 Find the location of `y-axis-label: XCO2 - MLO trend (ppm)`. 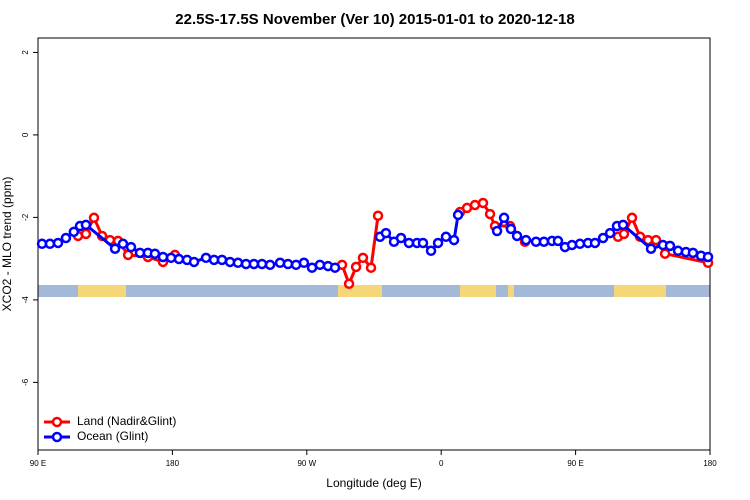

y-axis-label: XCO2 - MLO trend (ppm) is located at coordinates (7, 244).